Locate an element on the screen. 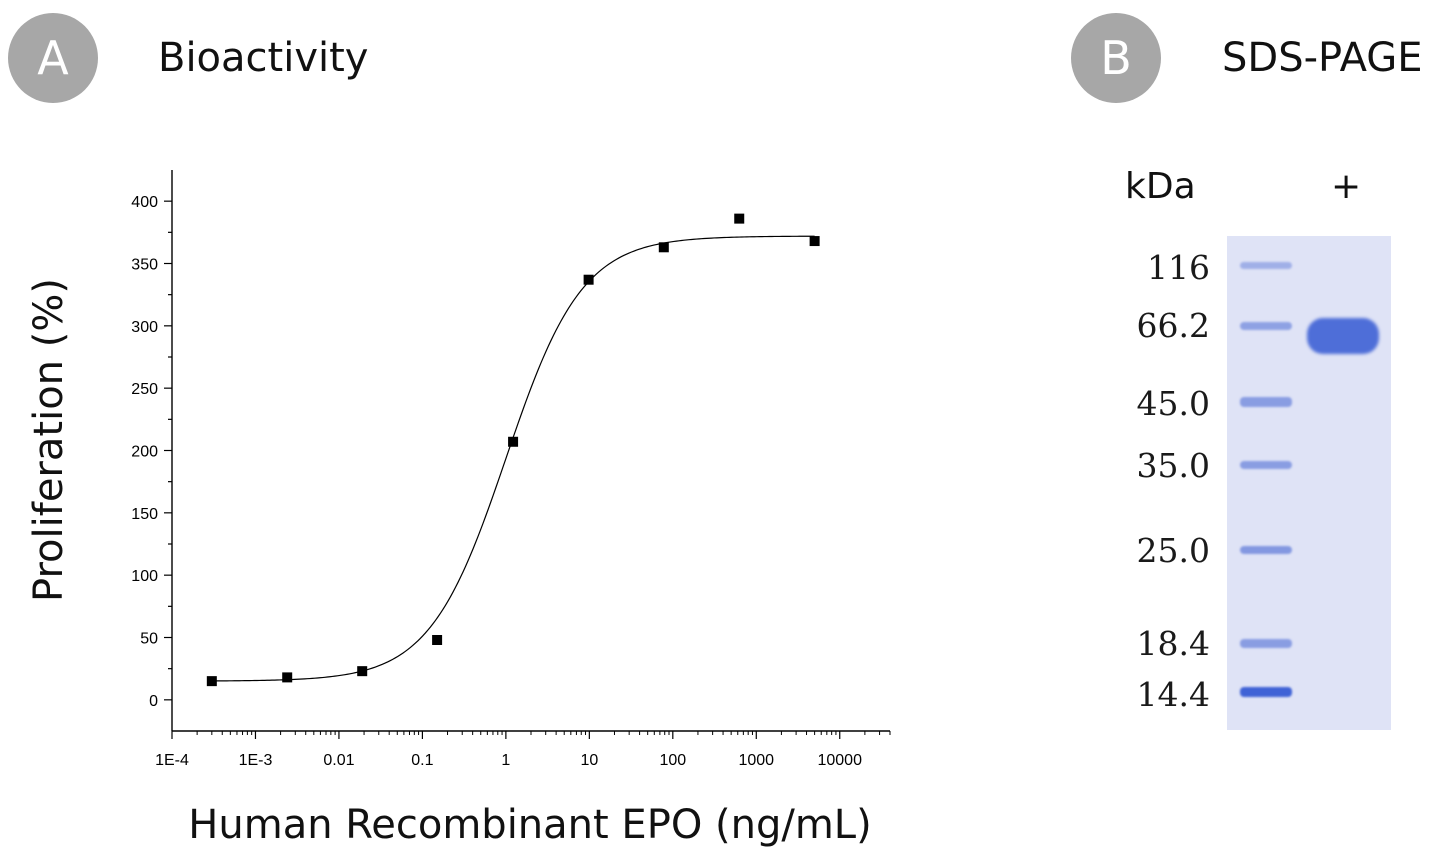 Image resolution: width=1445 pixels, height=867 pixels. x-tick-label: 1000 is located at coordinates (756, 760).